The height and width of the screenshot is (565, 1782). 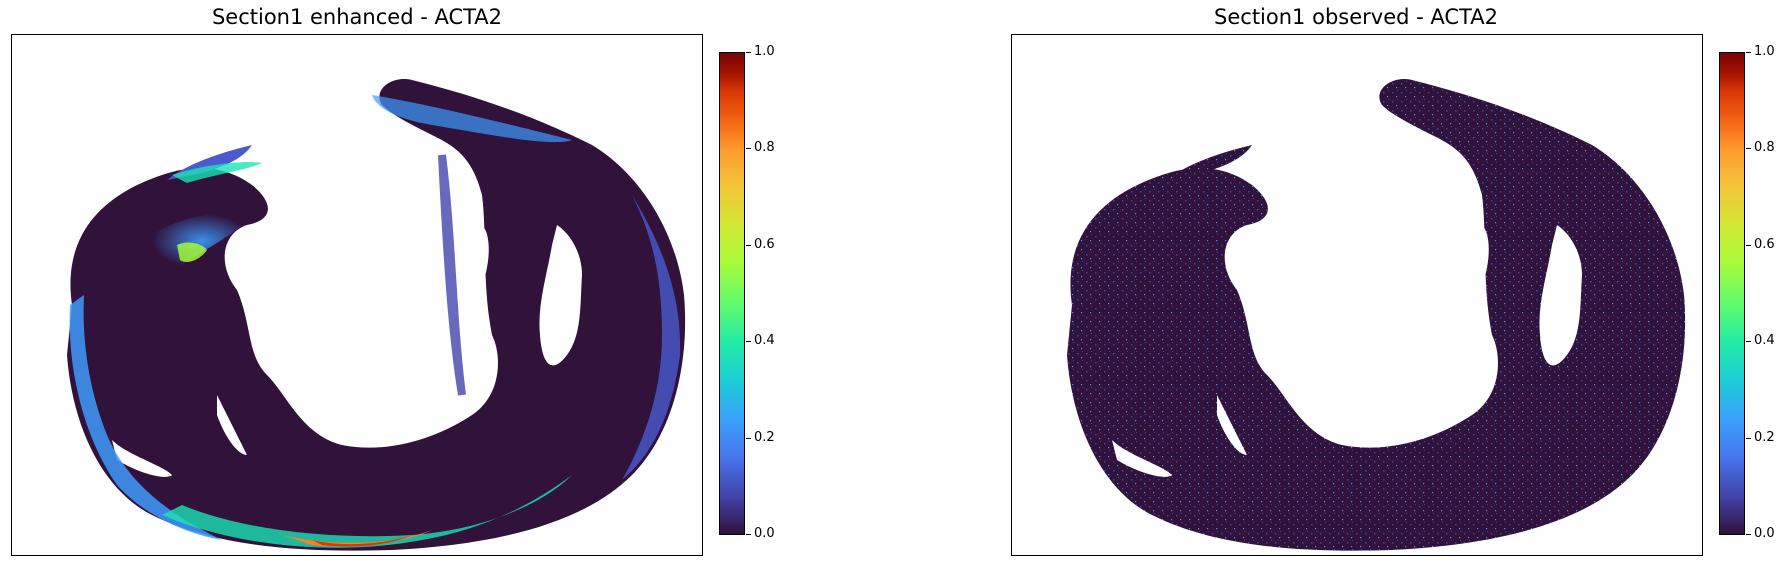 What do you see at coordinates (1356, 17) in the screenshot?
I see `panel-title: Section1 observed - ACTA2` at bounding box center [1356, 17].